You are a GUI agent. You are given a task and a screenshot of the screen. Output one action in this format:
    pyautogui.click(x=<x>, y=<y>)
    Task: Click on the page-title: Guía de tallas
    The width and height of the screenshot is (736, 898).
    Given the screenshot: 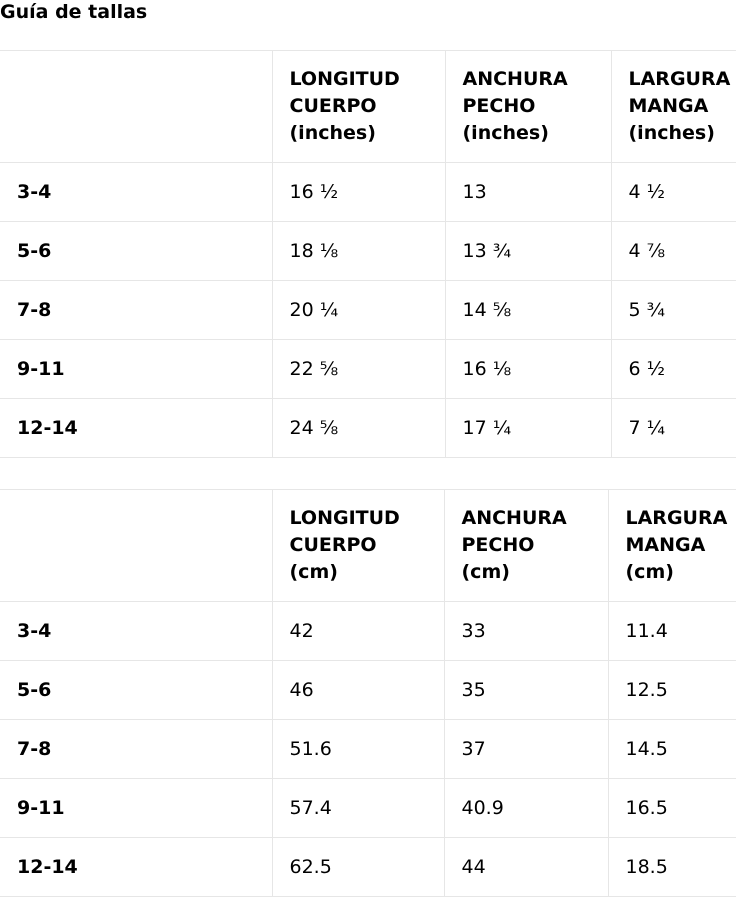 What is the action you would take?
    pyautogui.click(x=74, y=12)
    